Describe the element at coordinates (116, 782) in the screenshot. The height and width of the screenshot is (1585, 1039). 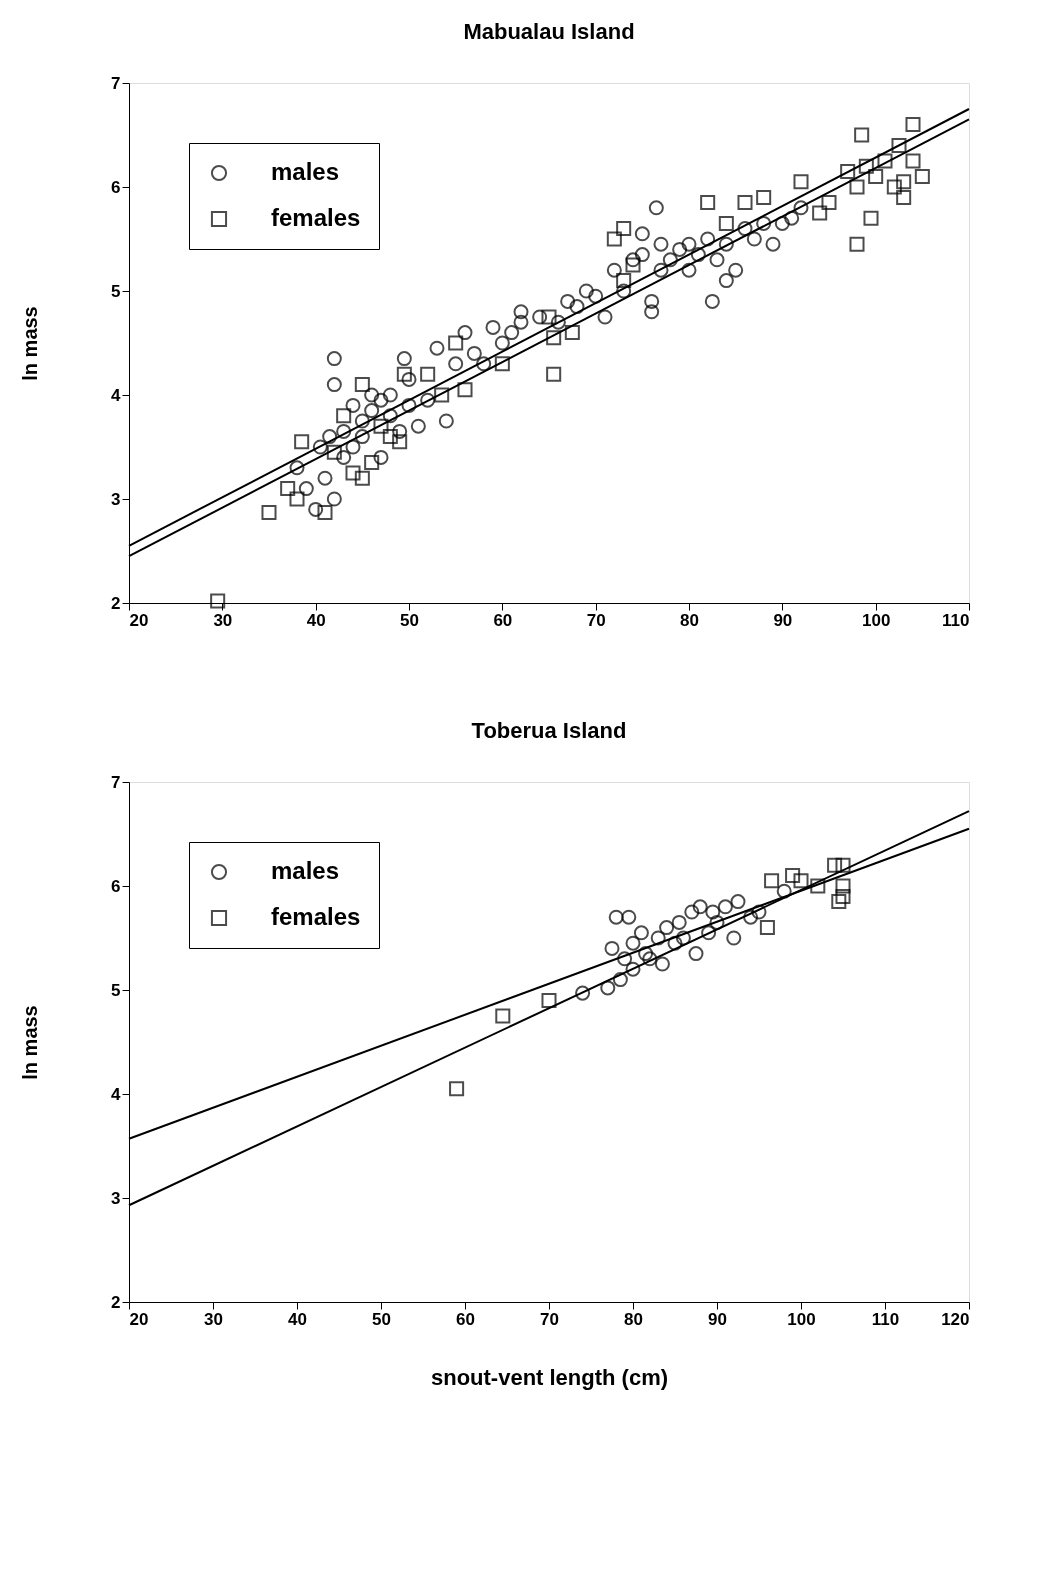
I see `y-tick-label: 7` at that location.